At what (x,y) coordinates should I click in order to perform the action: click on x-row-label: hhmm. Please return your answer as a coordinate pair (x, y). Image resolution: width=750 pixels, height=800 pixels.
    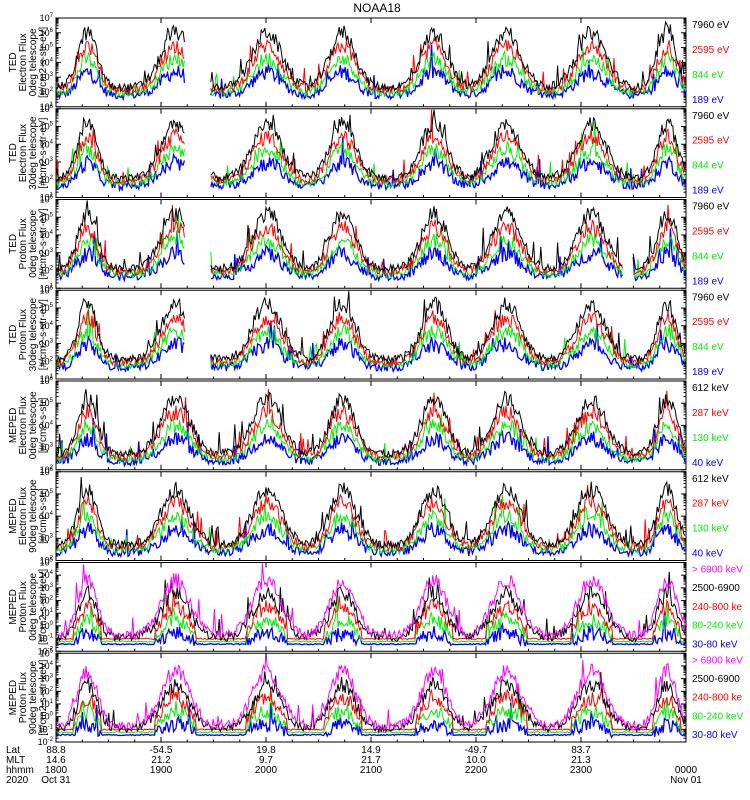
    Looking at the image, I should click on (20, 770).